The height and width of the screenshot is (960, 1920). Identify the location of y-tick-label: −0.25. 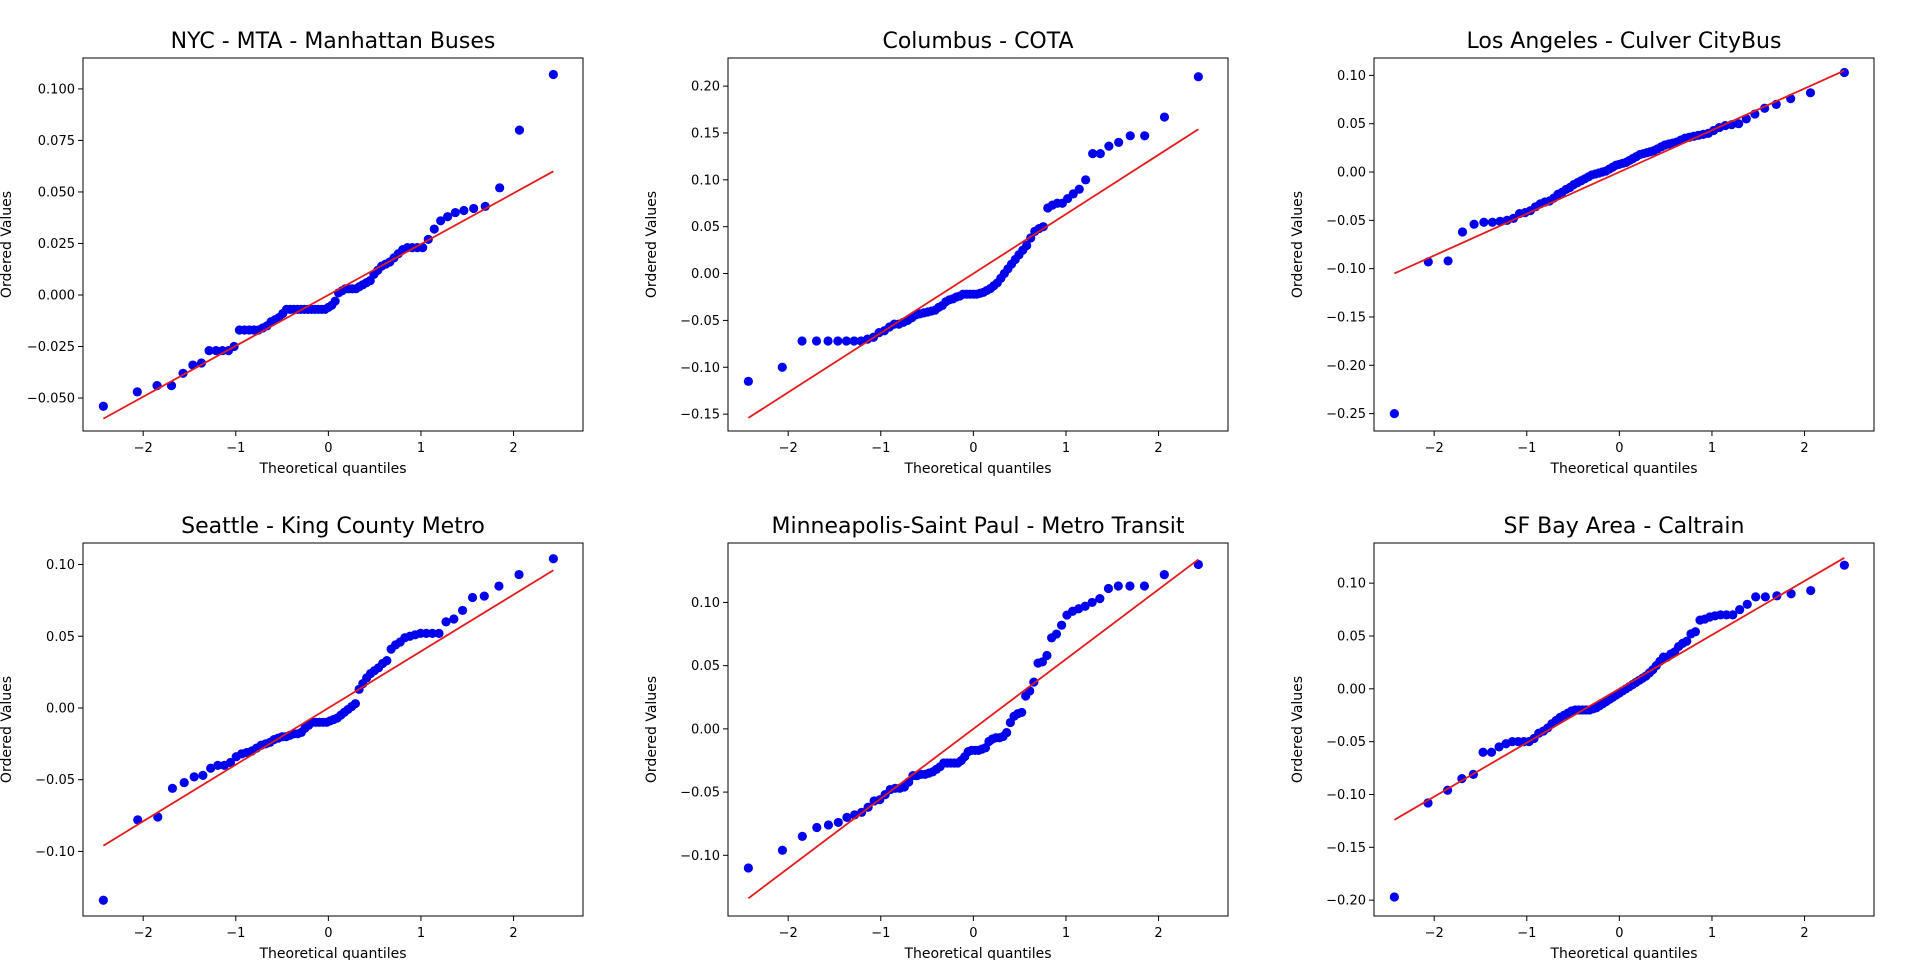
(1346, 414).